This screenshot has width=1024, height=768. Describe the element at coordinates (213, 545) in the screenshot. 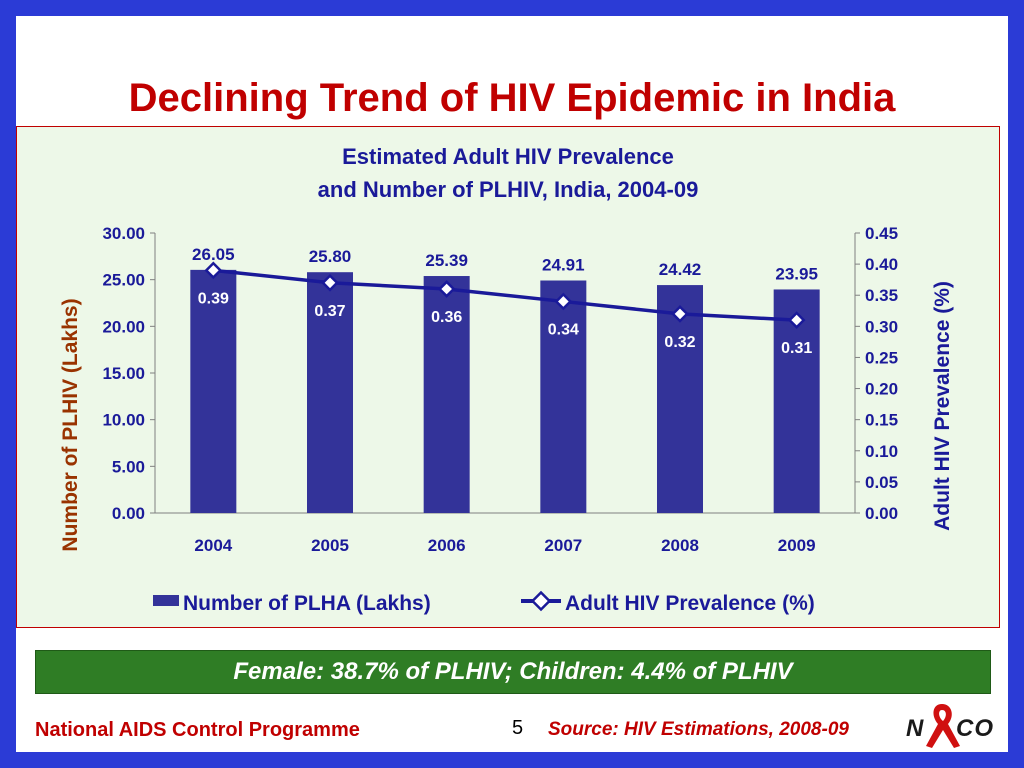

I see `category-label: 2004` at that location.